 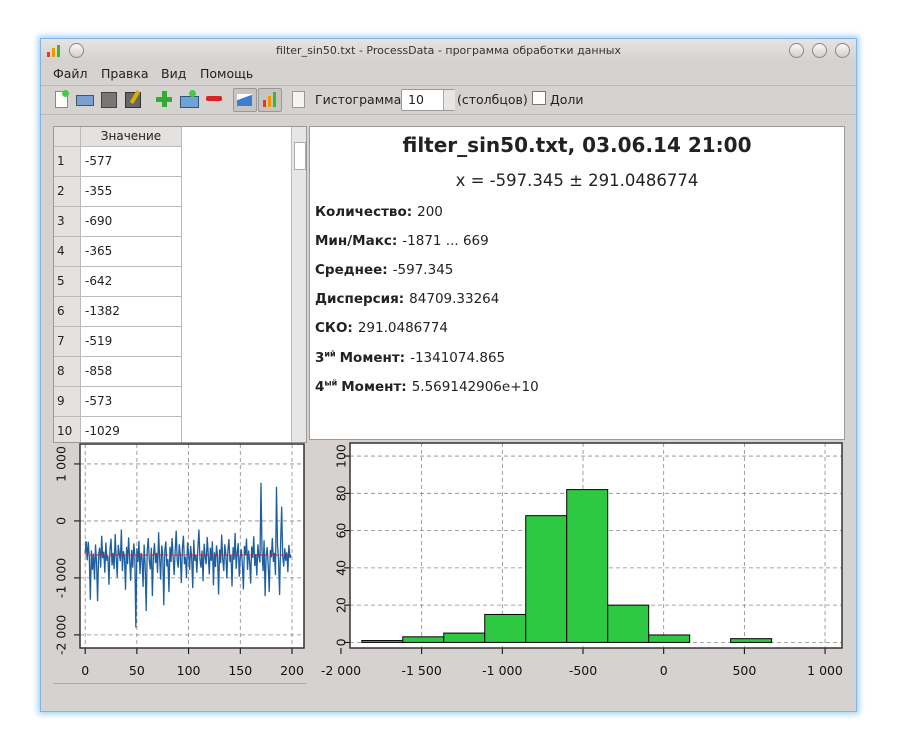 What do you see at coordinates (448, 85) in the screenshot?
I see `separator` at bounding box center [448, 85].